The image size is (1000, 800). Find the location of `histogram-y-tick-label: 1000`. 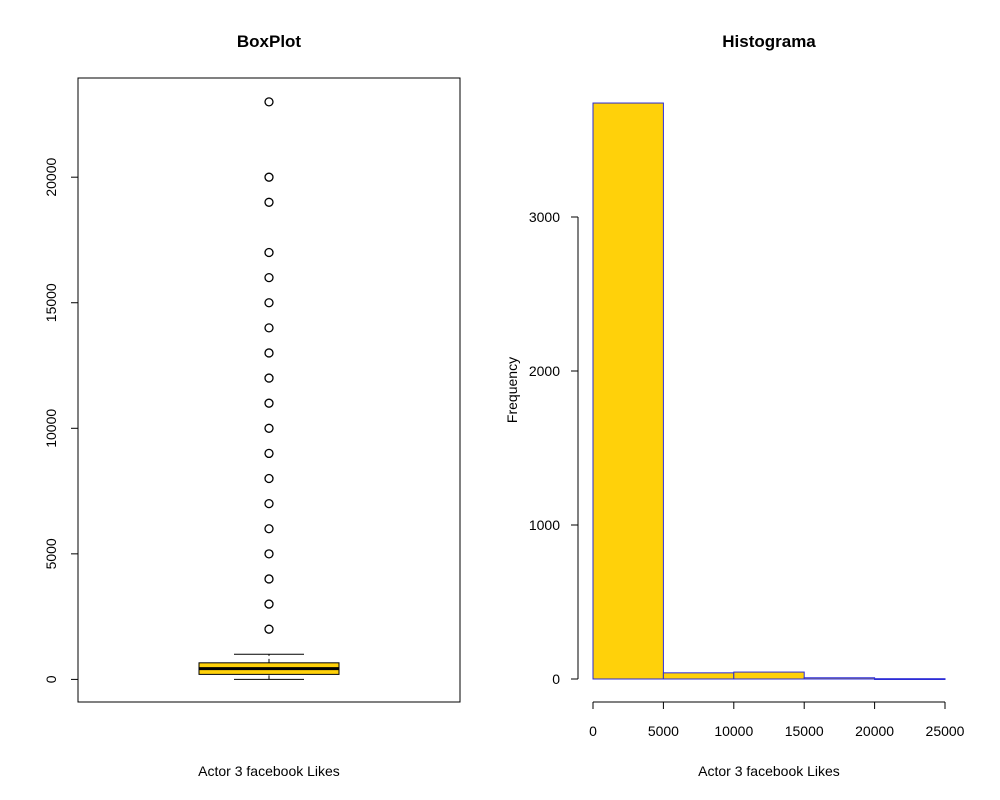

histogram-y-tick-label: 1000 is located at coordinates (544, 525).